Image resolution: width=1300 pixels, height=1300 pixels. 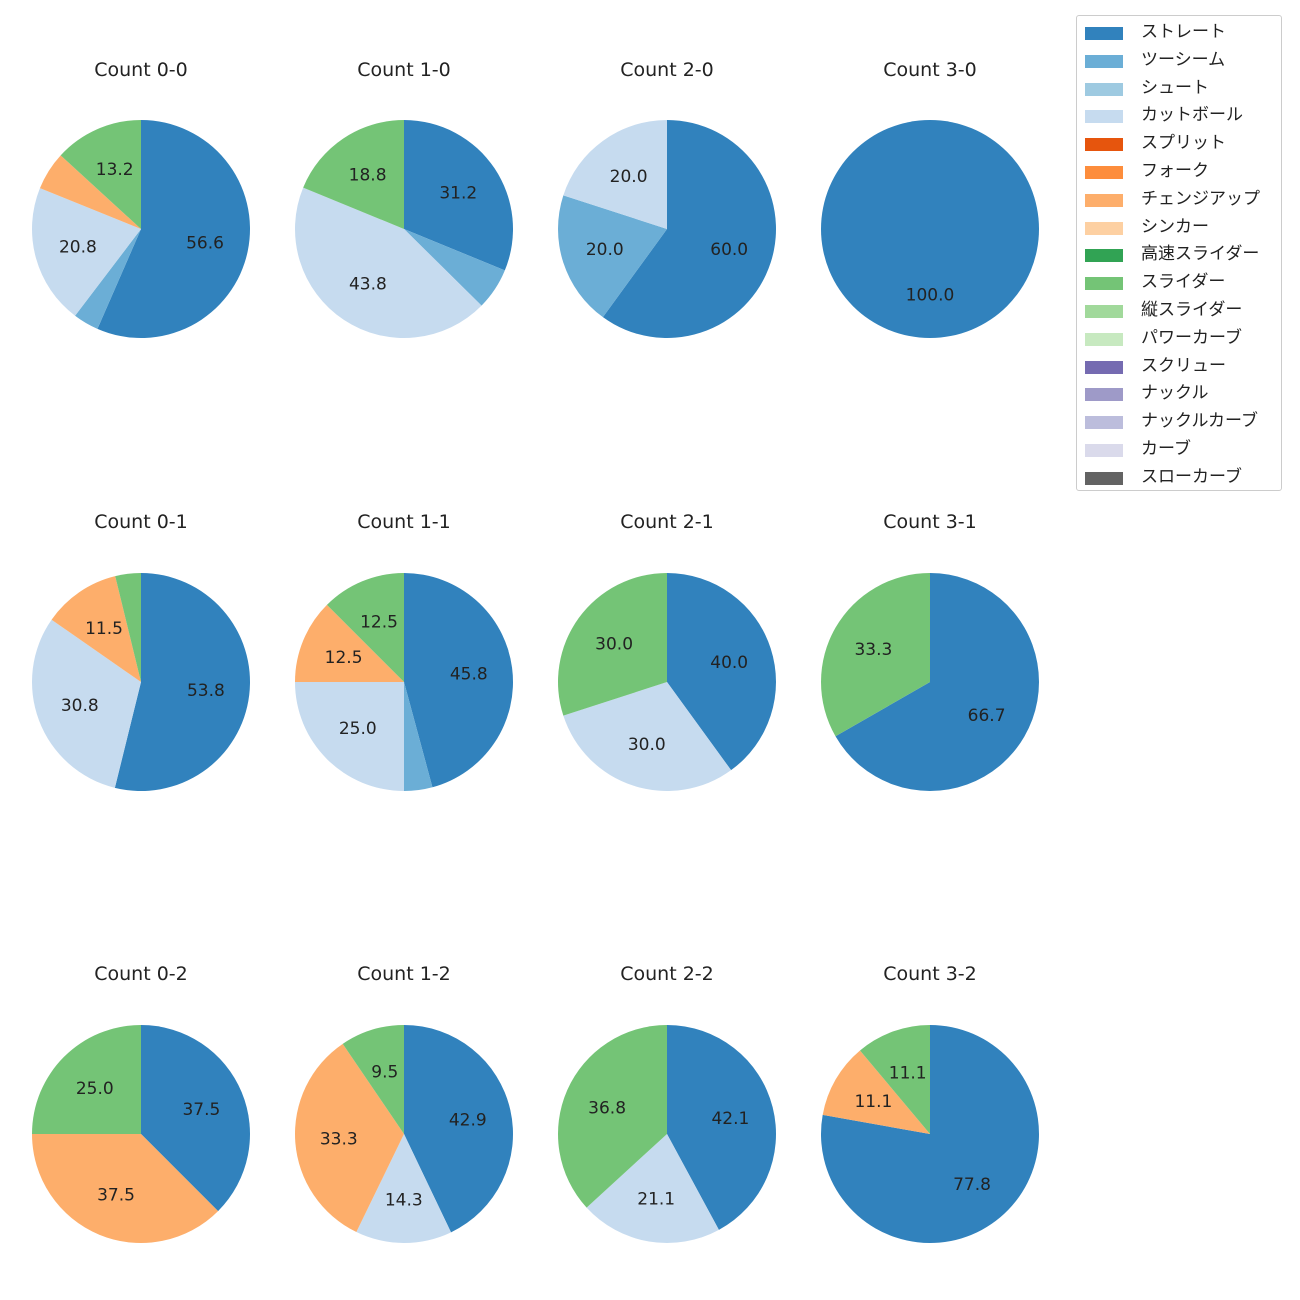 I want to click on pie-chart: Count 1-0 31.2 43.8 18.8, so click(x=404, y=198).